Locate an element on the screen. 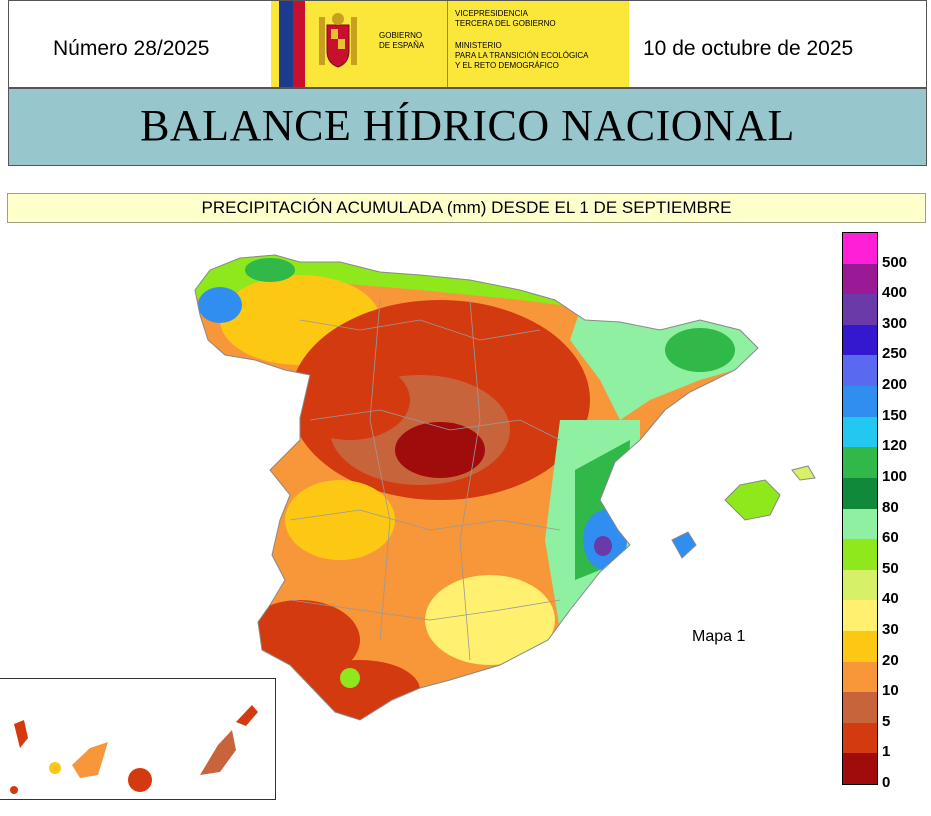  map-label: Mapa 1 is located at coordinates (719, 636).